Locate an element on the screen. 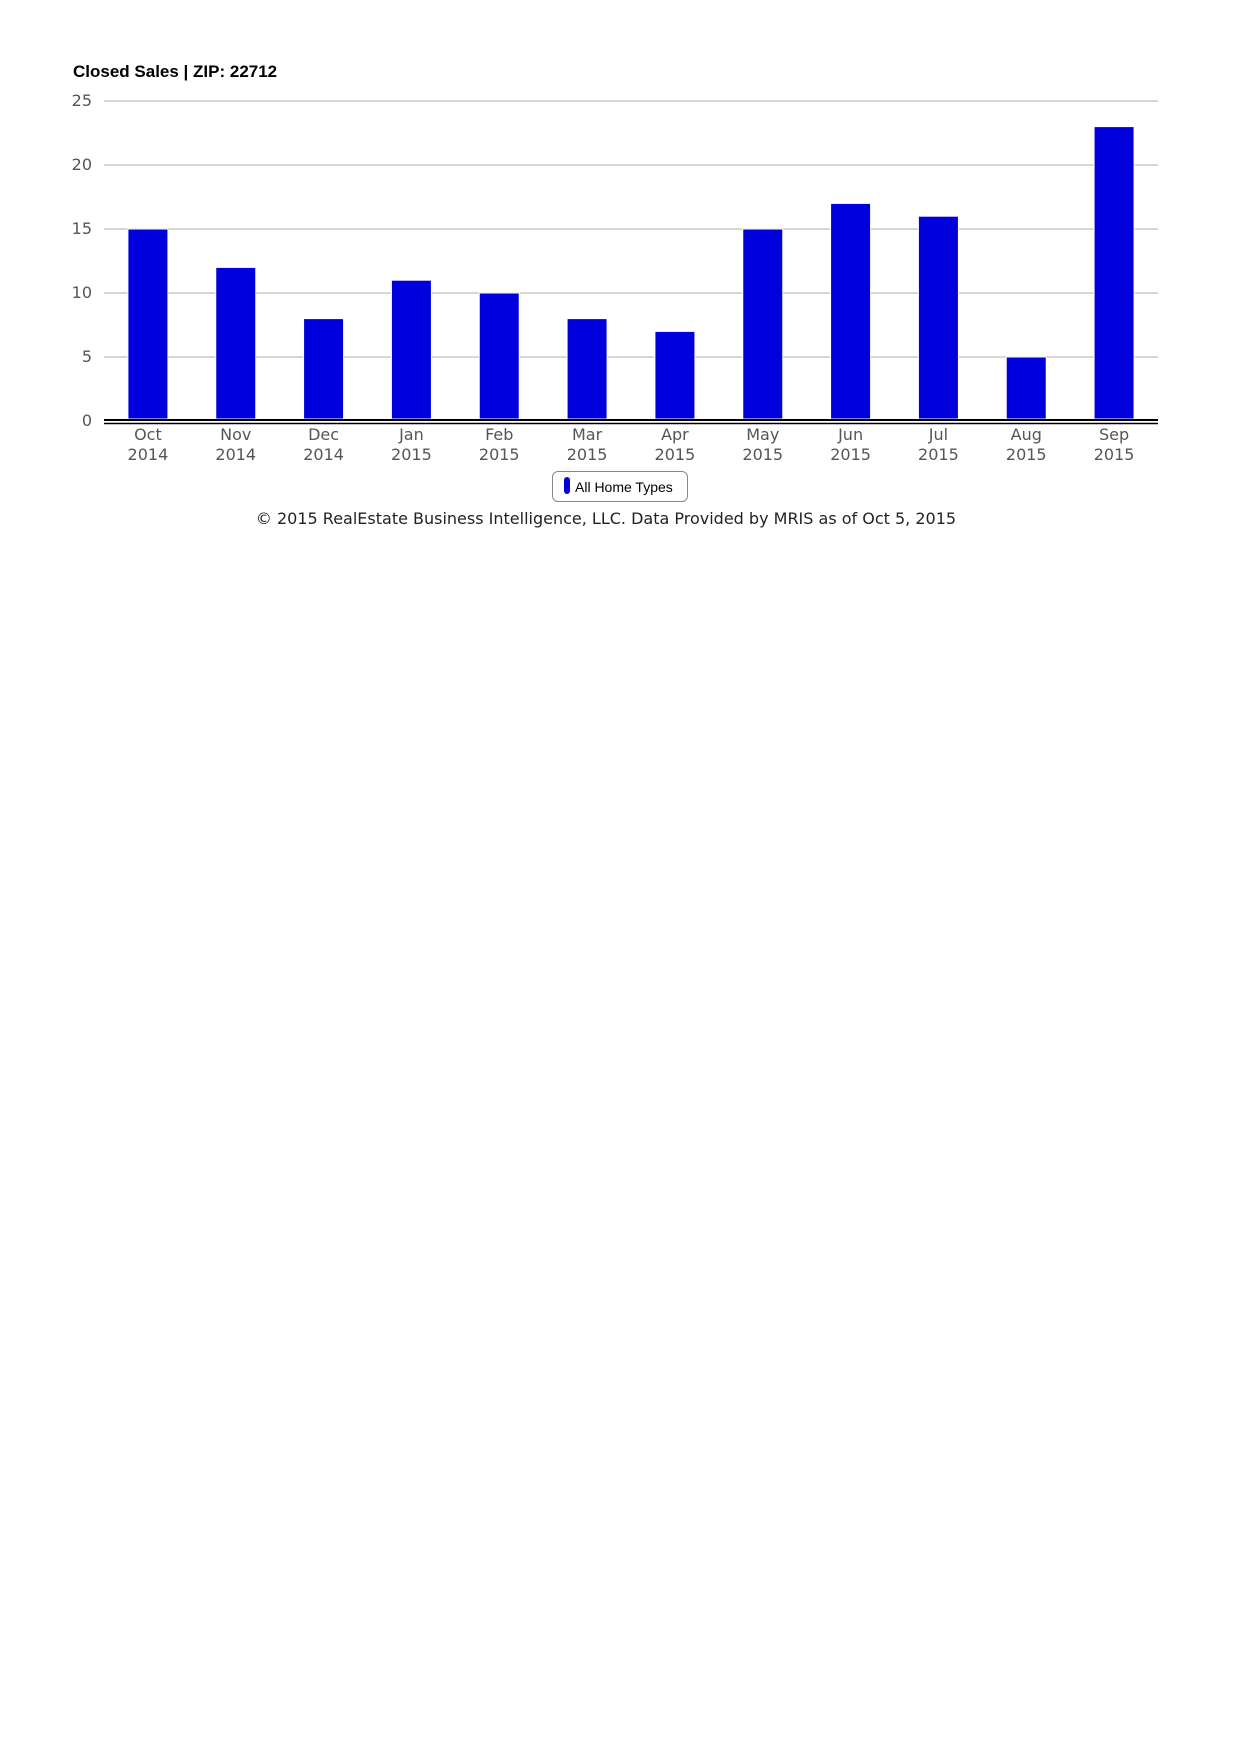 Image resolution: width=1240 pixels, height=1755 pixels. x-tick-label: Feb 2015 is located at coordinates (499, 444).